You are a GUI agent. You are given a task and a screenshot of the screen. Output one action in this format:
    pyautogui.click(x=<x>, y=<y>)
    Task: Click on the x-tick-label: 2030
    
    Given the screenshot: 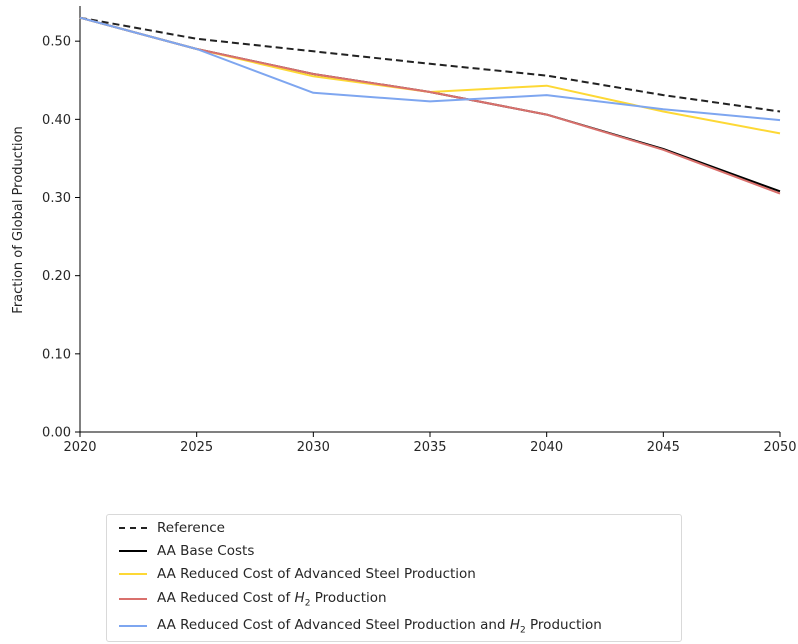 What is the action you would take?
    pyautogui.click(x=313, y=447)
    